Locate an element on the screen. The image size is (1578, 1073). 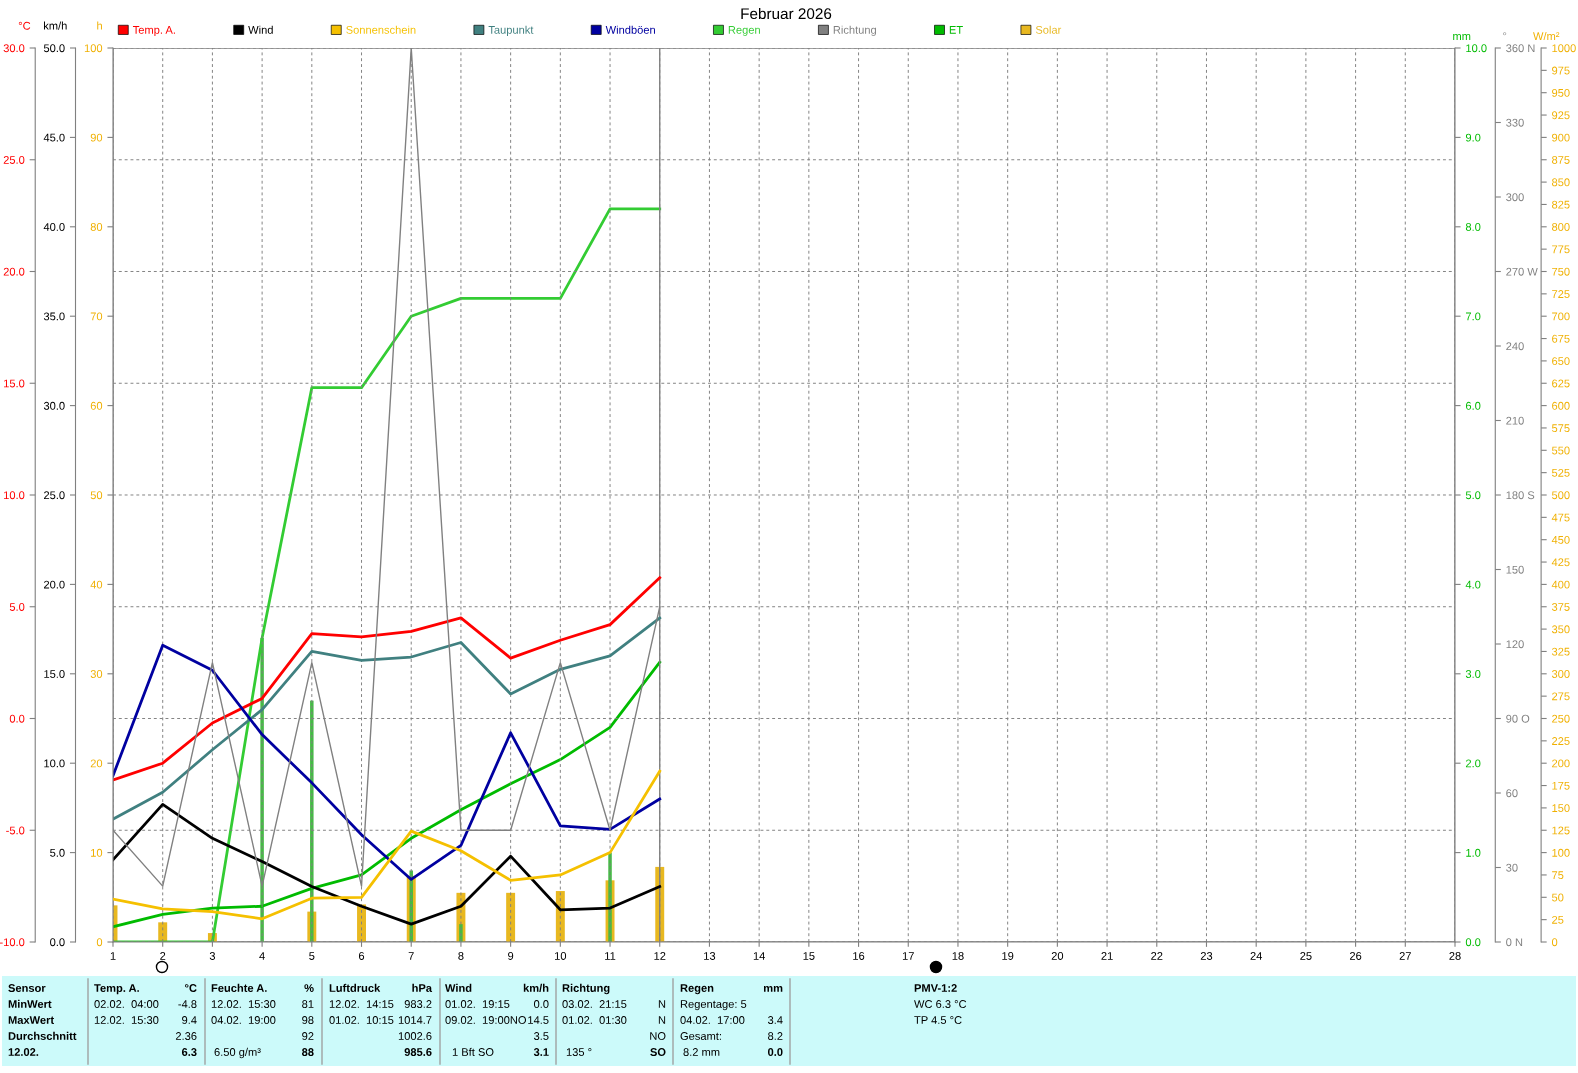
y-axis-title: °C is located at coordinates (24, 25).